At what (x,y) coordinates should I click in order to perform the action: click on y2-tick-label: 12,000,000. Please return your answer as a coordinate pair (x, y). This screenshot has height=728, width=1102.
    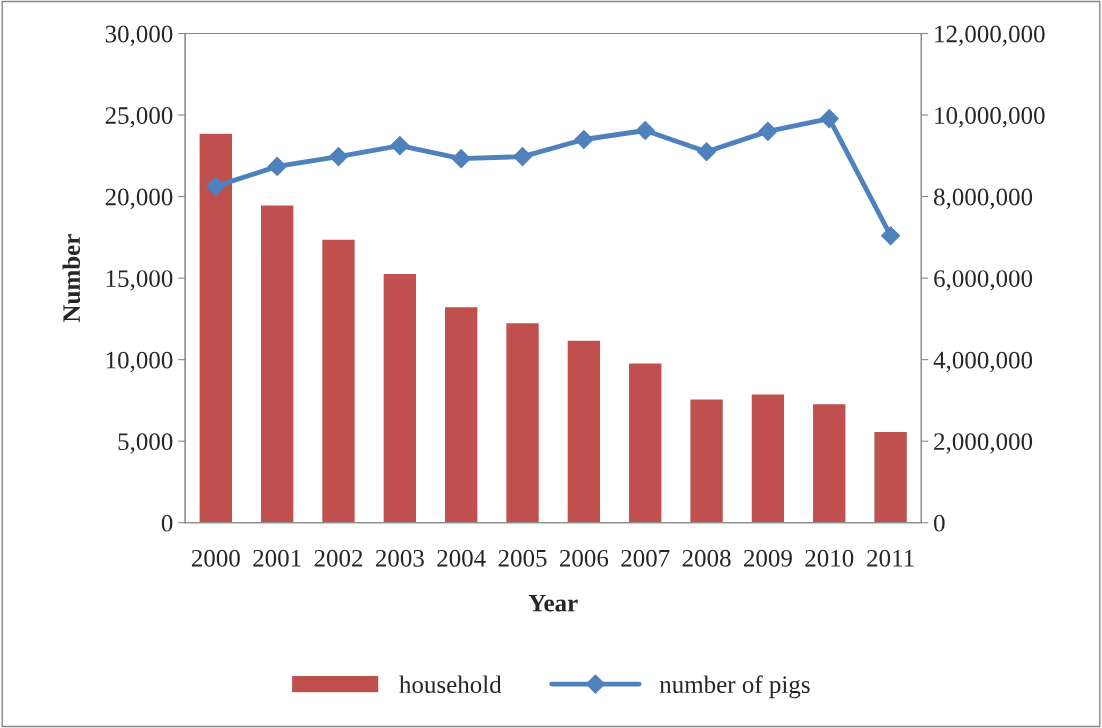
    Looking at the image, I should click on (990, 36).